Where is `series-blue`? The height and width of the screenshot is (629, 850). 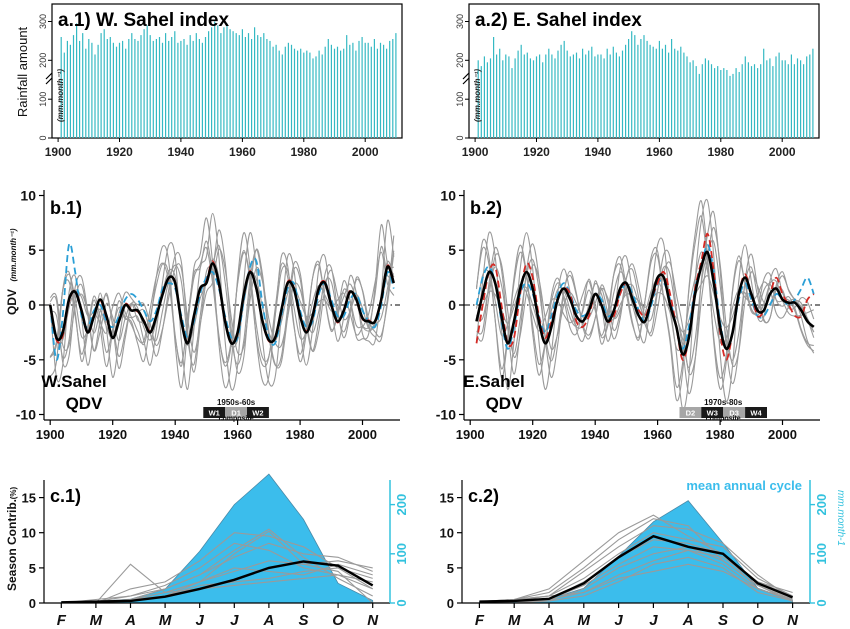
series-blue is located at coordinates (222, 301).